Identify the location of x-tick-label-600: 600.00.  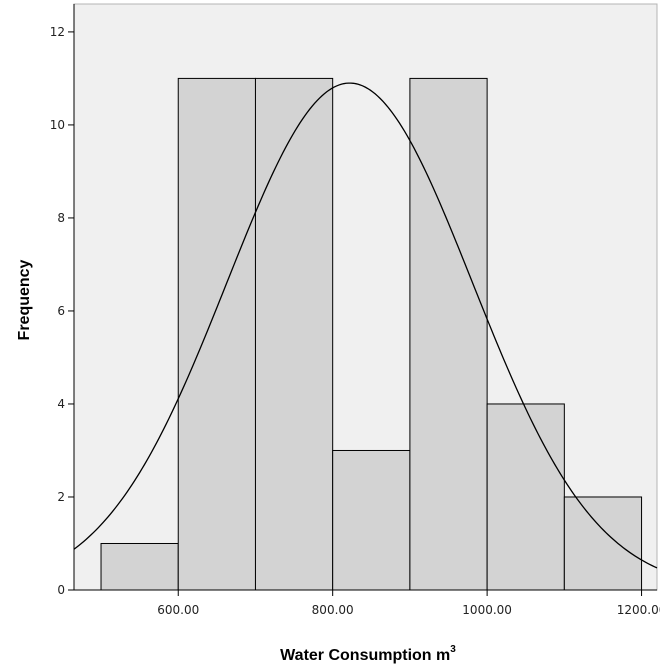
(178, 610).